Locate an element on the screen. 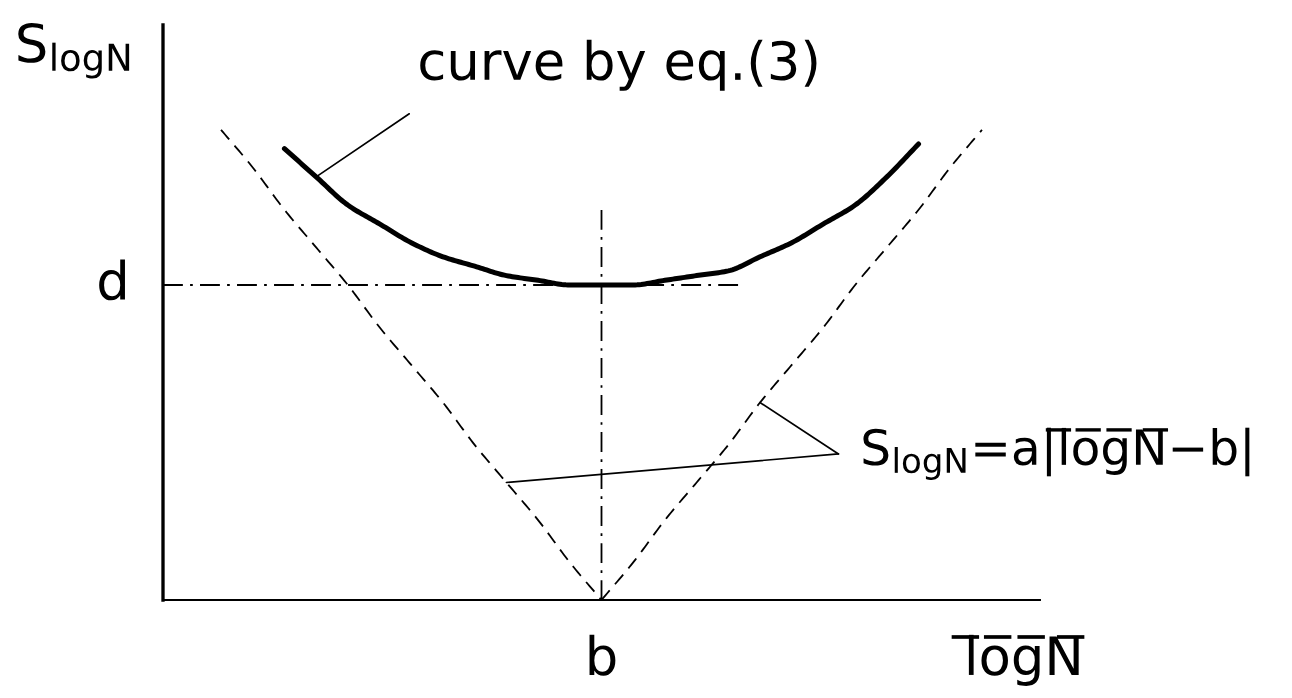 This screenshot has width=1292, height=698. text: b is located at coordinates (602, 655).